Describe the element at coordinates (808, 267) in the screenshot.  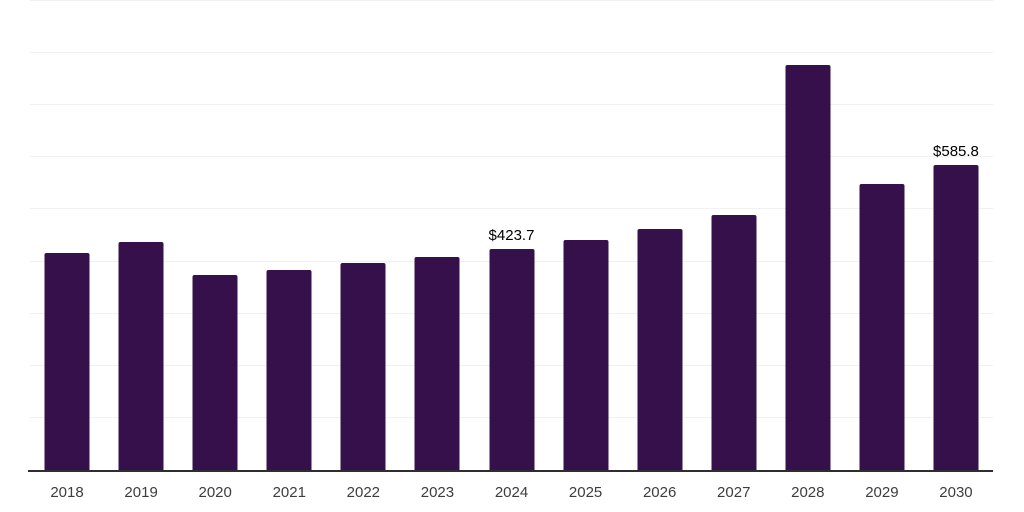
I see `bar-2028` at that location.